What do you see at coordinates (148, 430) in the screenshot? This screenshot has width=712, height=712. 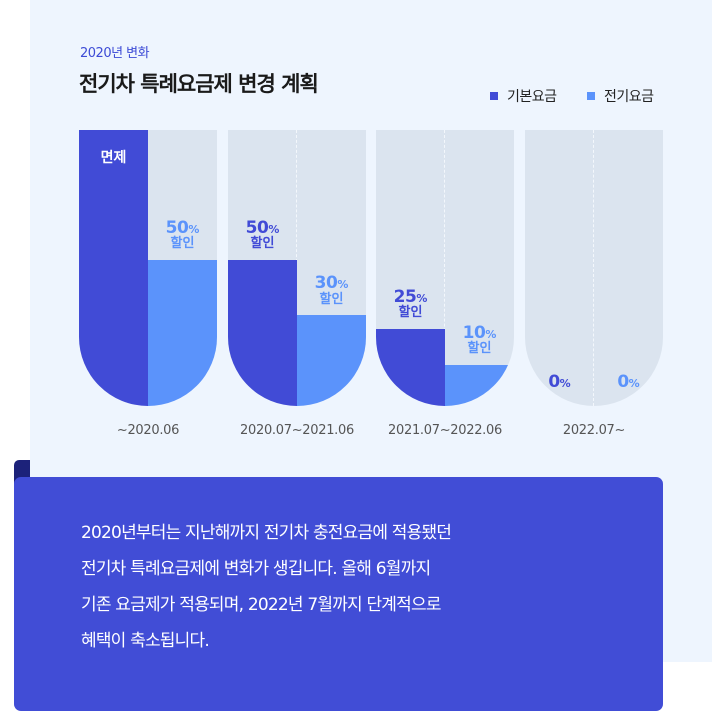 I see `period-label: ~2020.06` at bounding box center [148, 430].